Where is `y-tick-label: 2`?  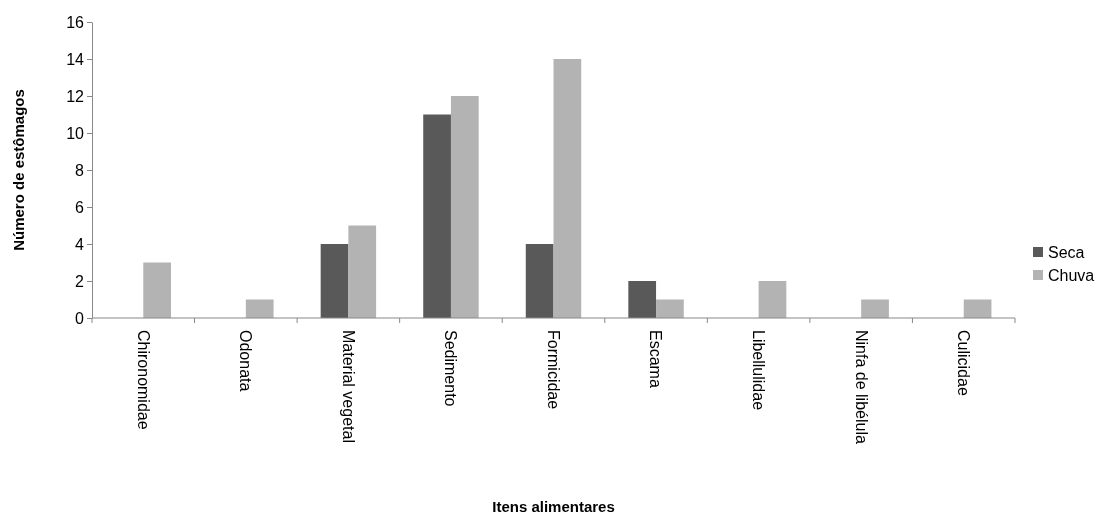
y-tick-label: 2 is located at coordinates (80, 281).